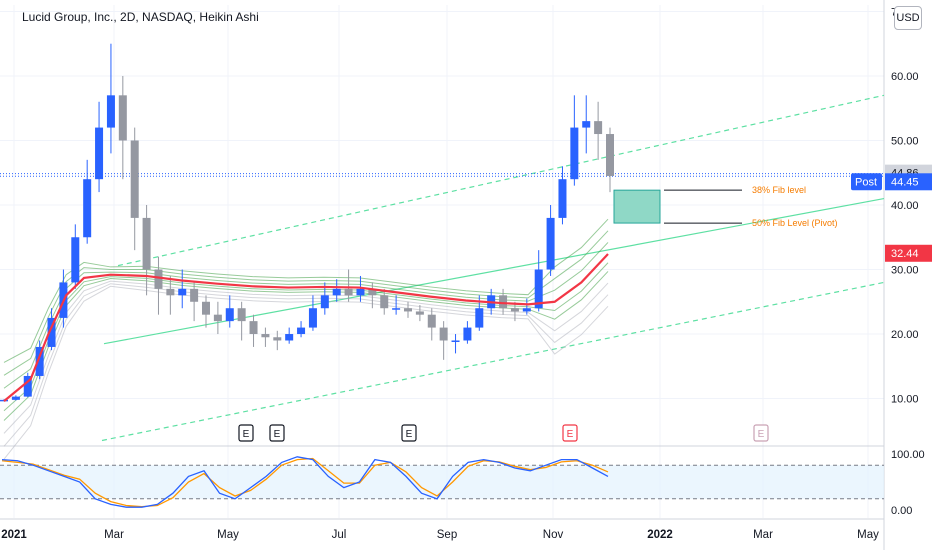  I want to click on price-label-text: 32.44, so click(905, 254).